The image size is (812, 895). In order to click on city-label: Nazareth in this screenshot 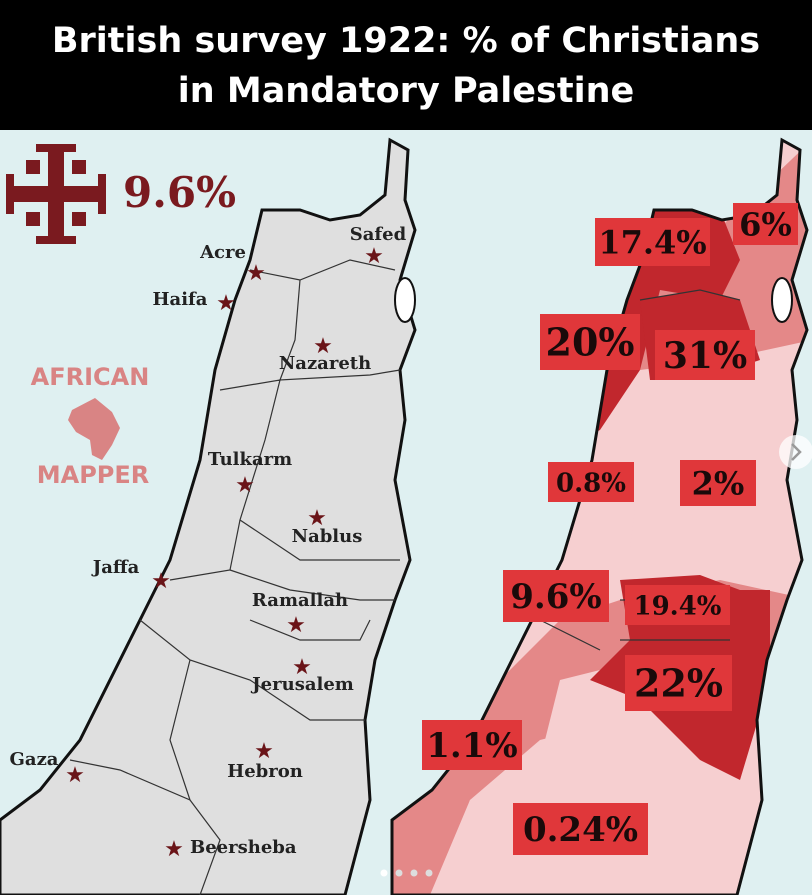, I will do `click(325, 363)`.